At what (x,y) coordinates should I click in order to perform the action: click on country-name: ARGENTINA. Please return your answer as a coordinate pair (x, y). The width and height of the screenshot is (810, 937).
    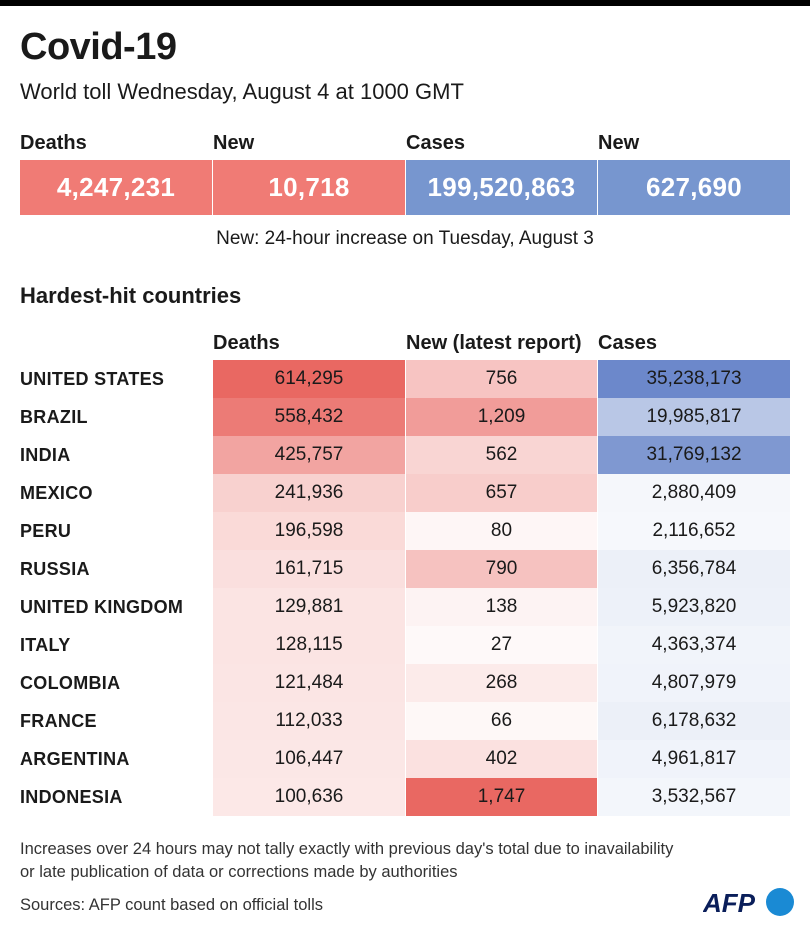
    Looking at the image, I should click on (75, 759).